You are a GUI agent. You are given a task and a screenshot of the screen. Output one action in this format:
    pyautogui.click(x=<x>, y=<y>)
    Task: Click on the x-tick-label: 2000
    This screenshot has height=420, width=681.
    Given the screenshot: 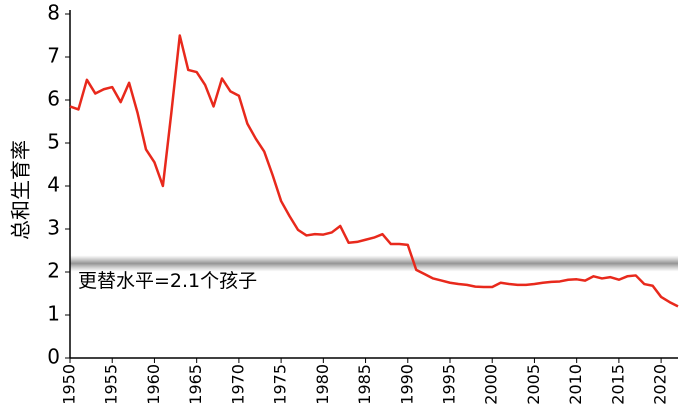 What is the action you would take?
    pyautogui.click(x=491, y=384)
    